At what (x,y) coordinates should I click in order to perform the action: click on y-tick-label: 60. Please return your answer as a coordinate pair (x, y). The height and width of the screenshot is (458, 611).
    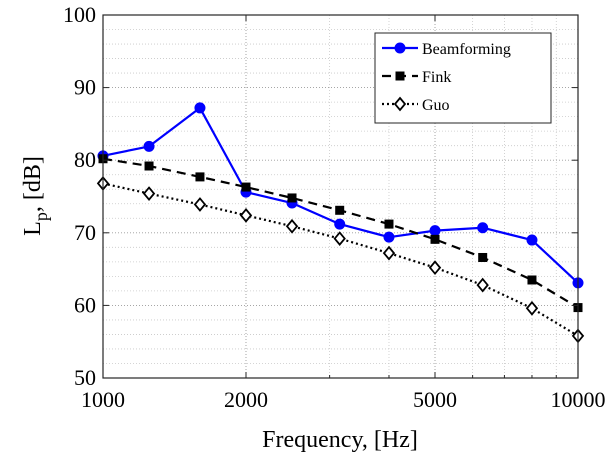
    Looking at the image, I should click on (85, 304).